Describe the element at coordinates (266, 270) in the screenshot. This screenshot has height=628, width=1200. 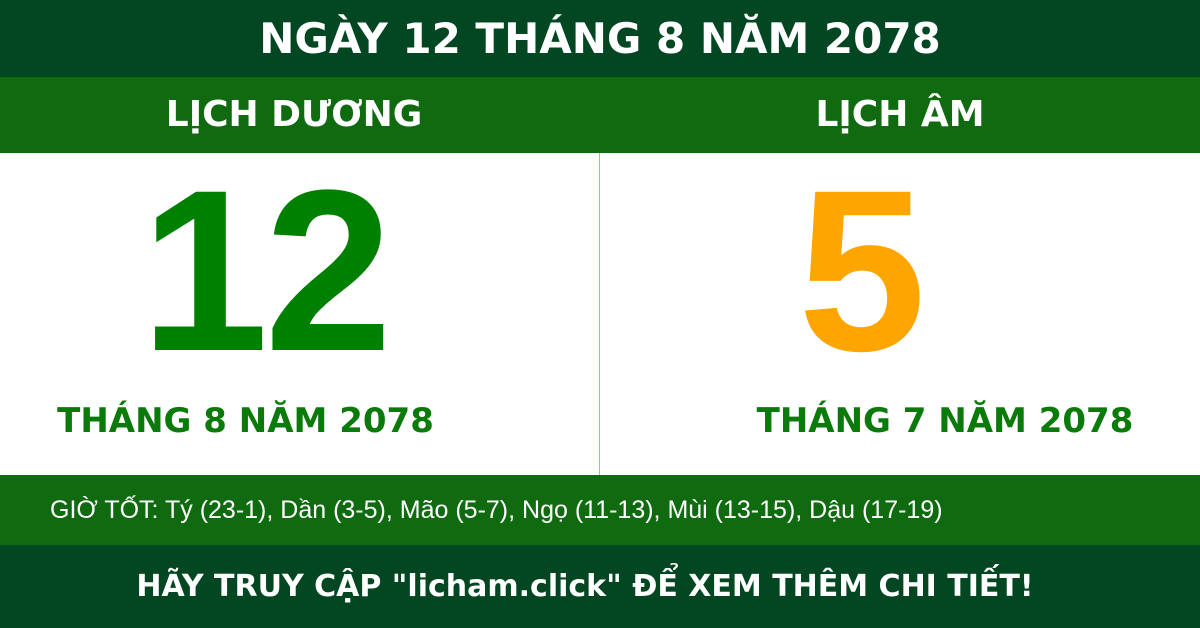
I see `solar-day: 12` at that location.